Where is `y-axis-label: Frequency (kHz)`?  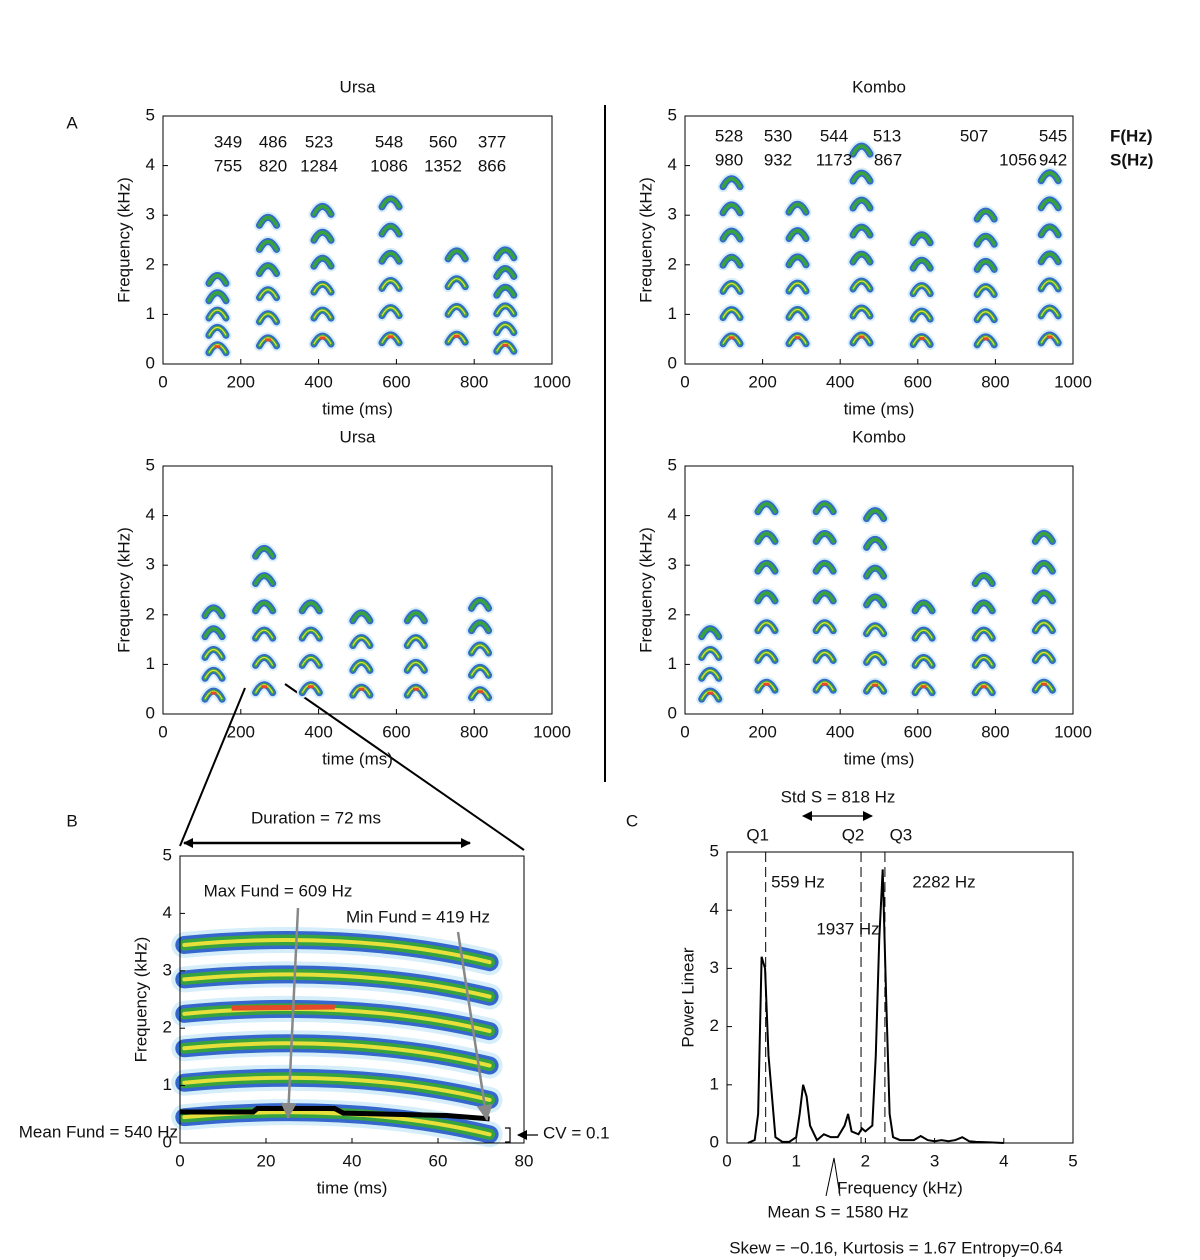 y-axis-label: Frequency (kHz) is located at coordinates (123, 240).